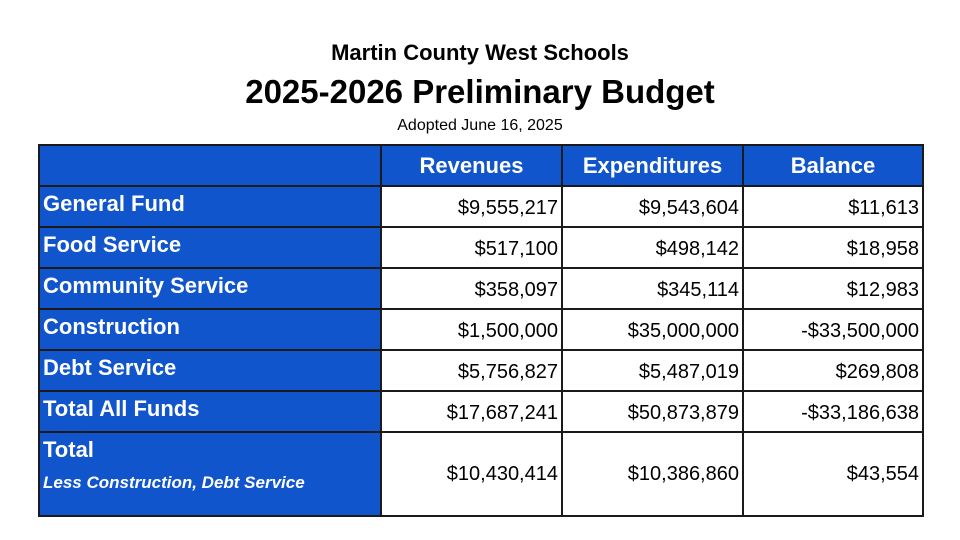  I want to click on balance-cell: $269,808, so click(833, 370).